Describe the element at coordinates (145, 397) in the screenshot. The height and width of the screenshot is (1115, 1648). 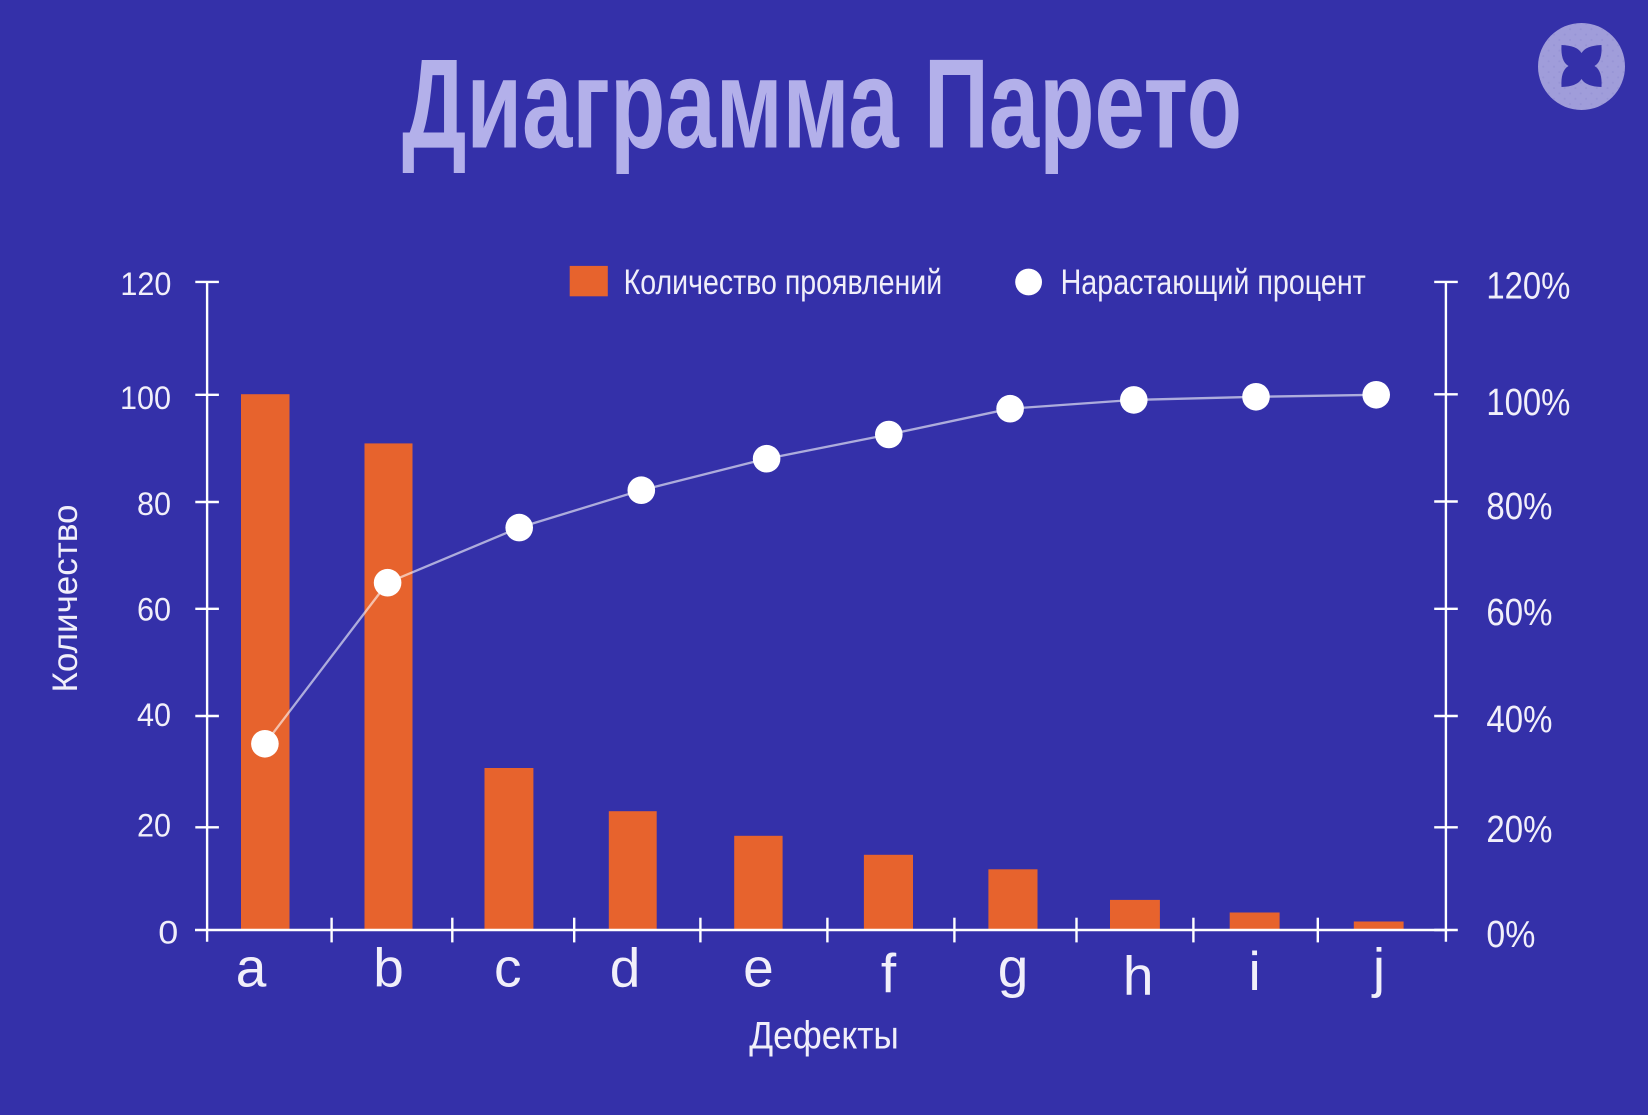
I see `svg-text: 100` at that location.